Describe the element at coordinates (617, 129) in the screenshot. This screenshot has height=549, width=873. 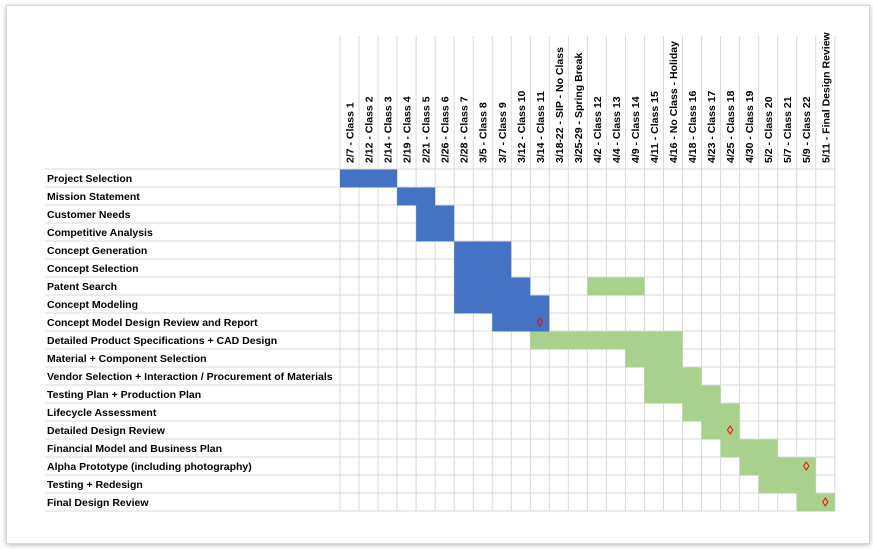
I see `column-header-label: 4/4 - Class 13` at that location.